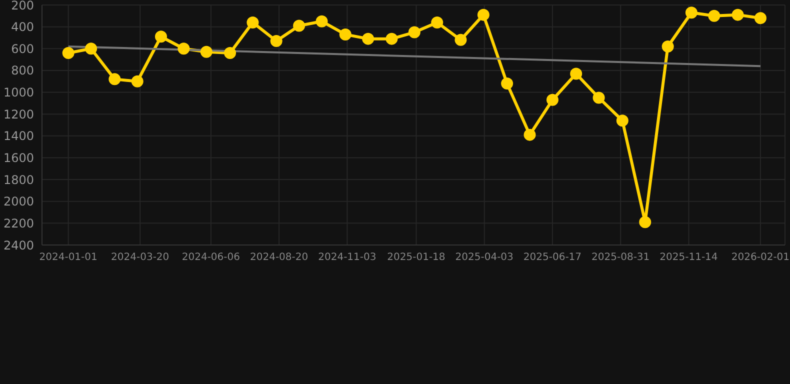  What do you see at coordinates (18, 201) in the screenshot?
I see `y-tick-label: 2000` at bounding box center [18, 201].